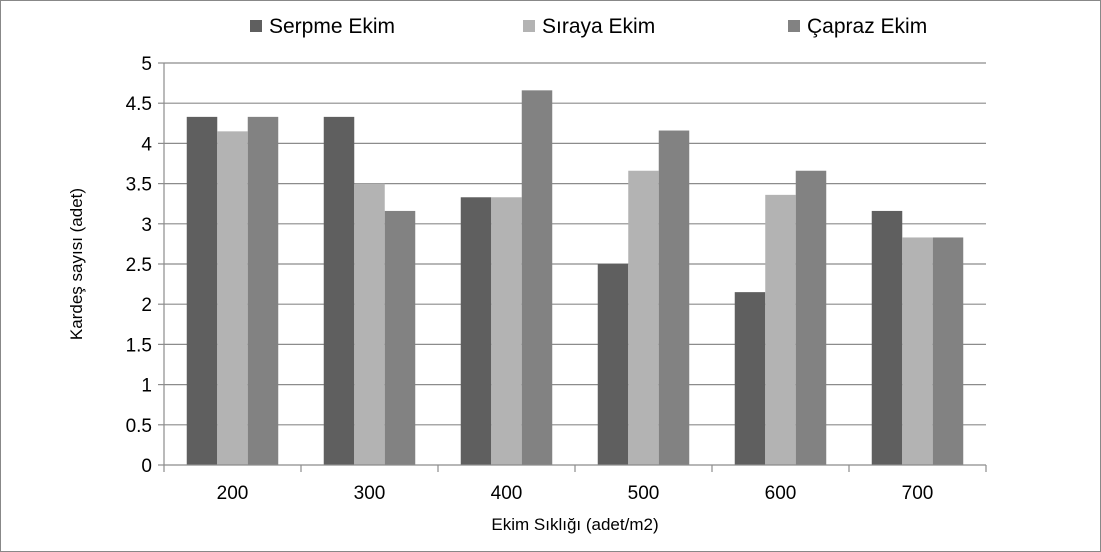 This screenshot has height=552, width=1101. What do you see at coordinates (139, 426) in the screenshot?
I see `y-tick-label: 0.5` at bounding box center [139, 426].